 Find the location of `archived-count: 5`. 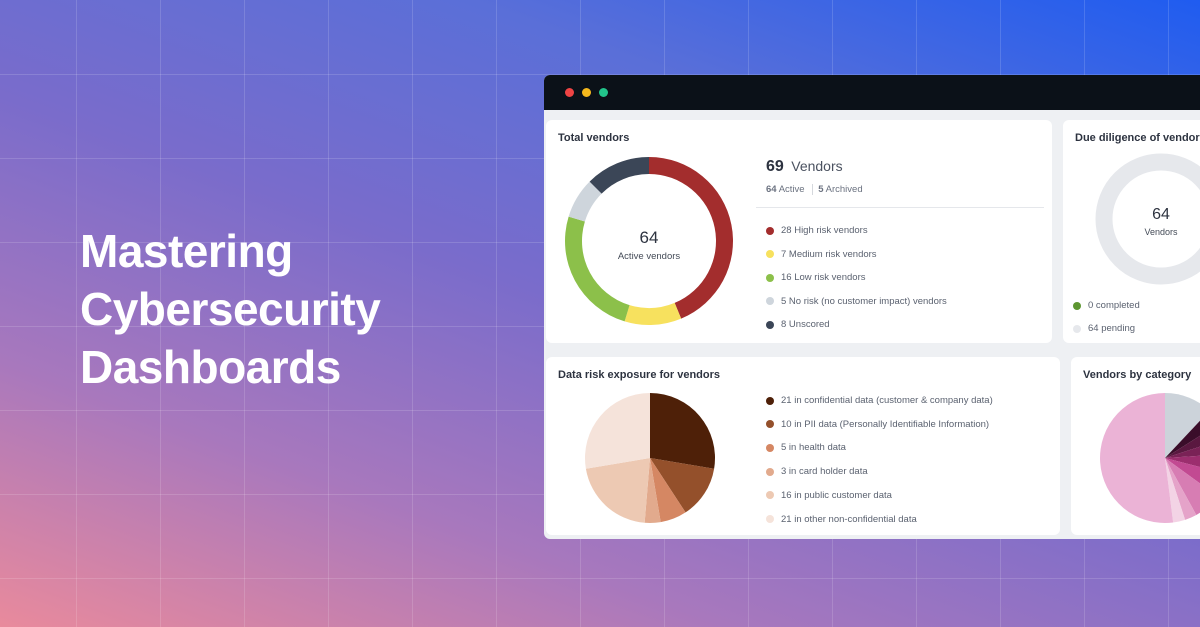

archived-count: 5 is located at coordinates (821, 189).